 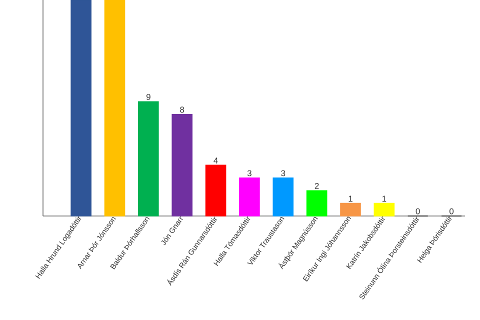 I want to click on data-label: 4, so click(x=216, y=161).